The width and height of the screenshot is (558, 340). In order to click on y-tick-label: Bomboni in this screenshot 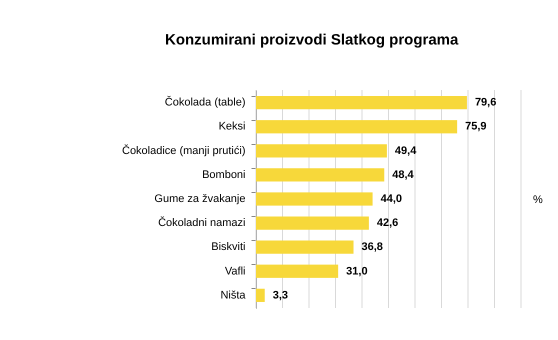, I will do `click(224, 174)`.